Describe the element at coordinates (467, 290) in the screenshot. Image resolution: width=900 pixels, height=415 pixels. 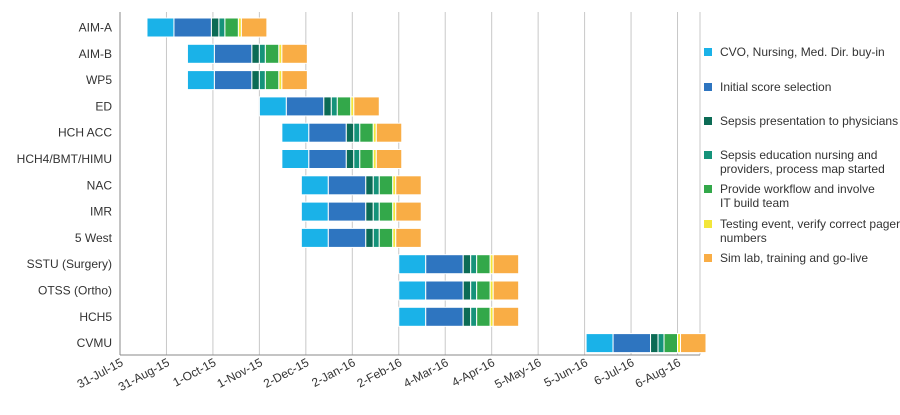
I see `bar-segment-otss-ortho-sepsis-presentation-to-p` at that location.